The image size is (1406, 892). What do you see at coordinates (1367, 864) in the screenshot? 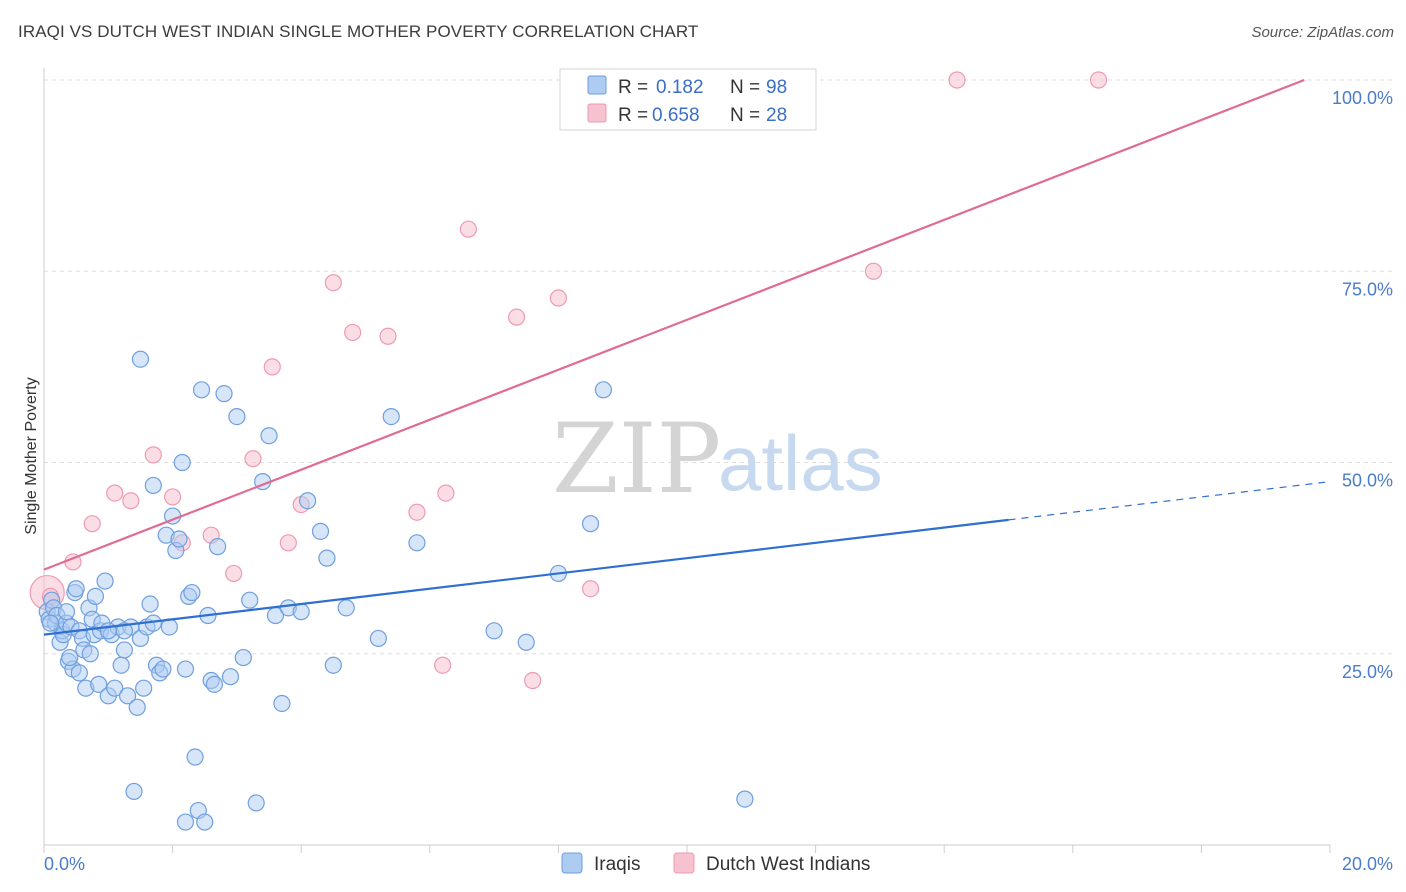
I see `x-tick-label-1: 20.0%` at bounding box center [1367, 864].